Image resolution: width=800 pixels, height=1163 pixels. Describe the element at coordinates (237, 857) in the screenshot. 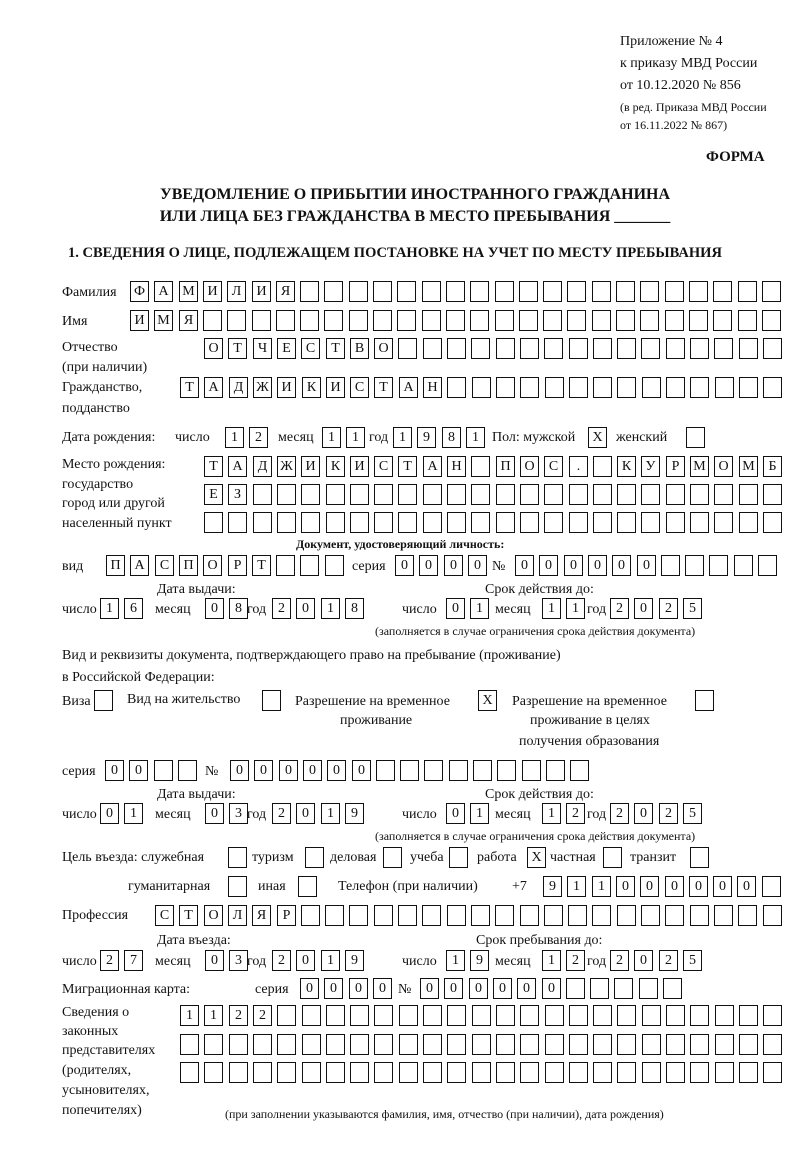

I see `checkbox-purpose-service` at that location.